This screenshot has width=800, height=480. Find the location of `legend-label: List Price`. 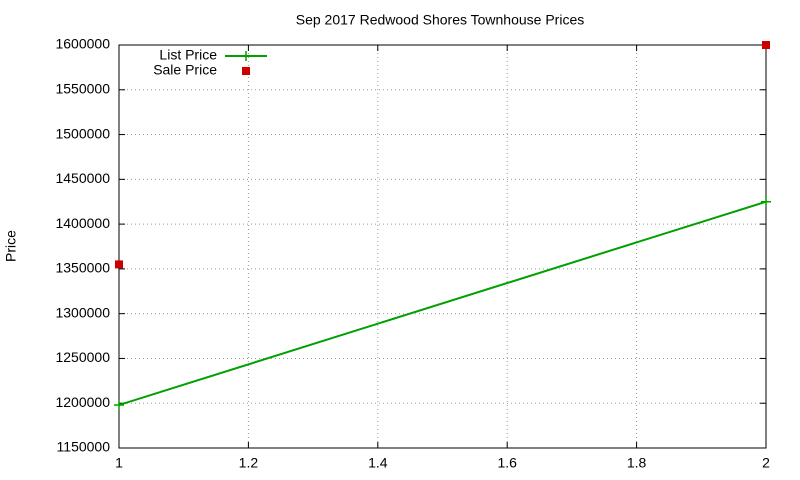

legend-label: List Price is located at coordinates (188, 55).